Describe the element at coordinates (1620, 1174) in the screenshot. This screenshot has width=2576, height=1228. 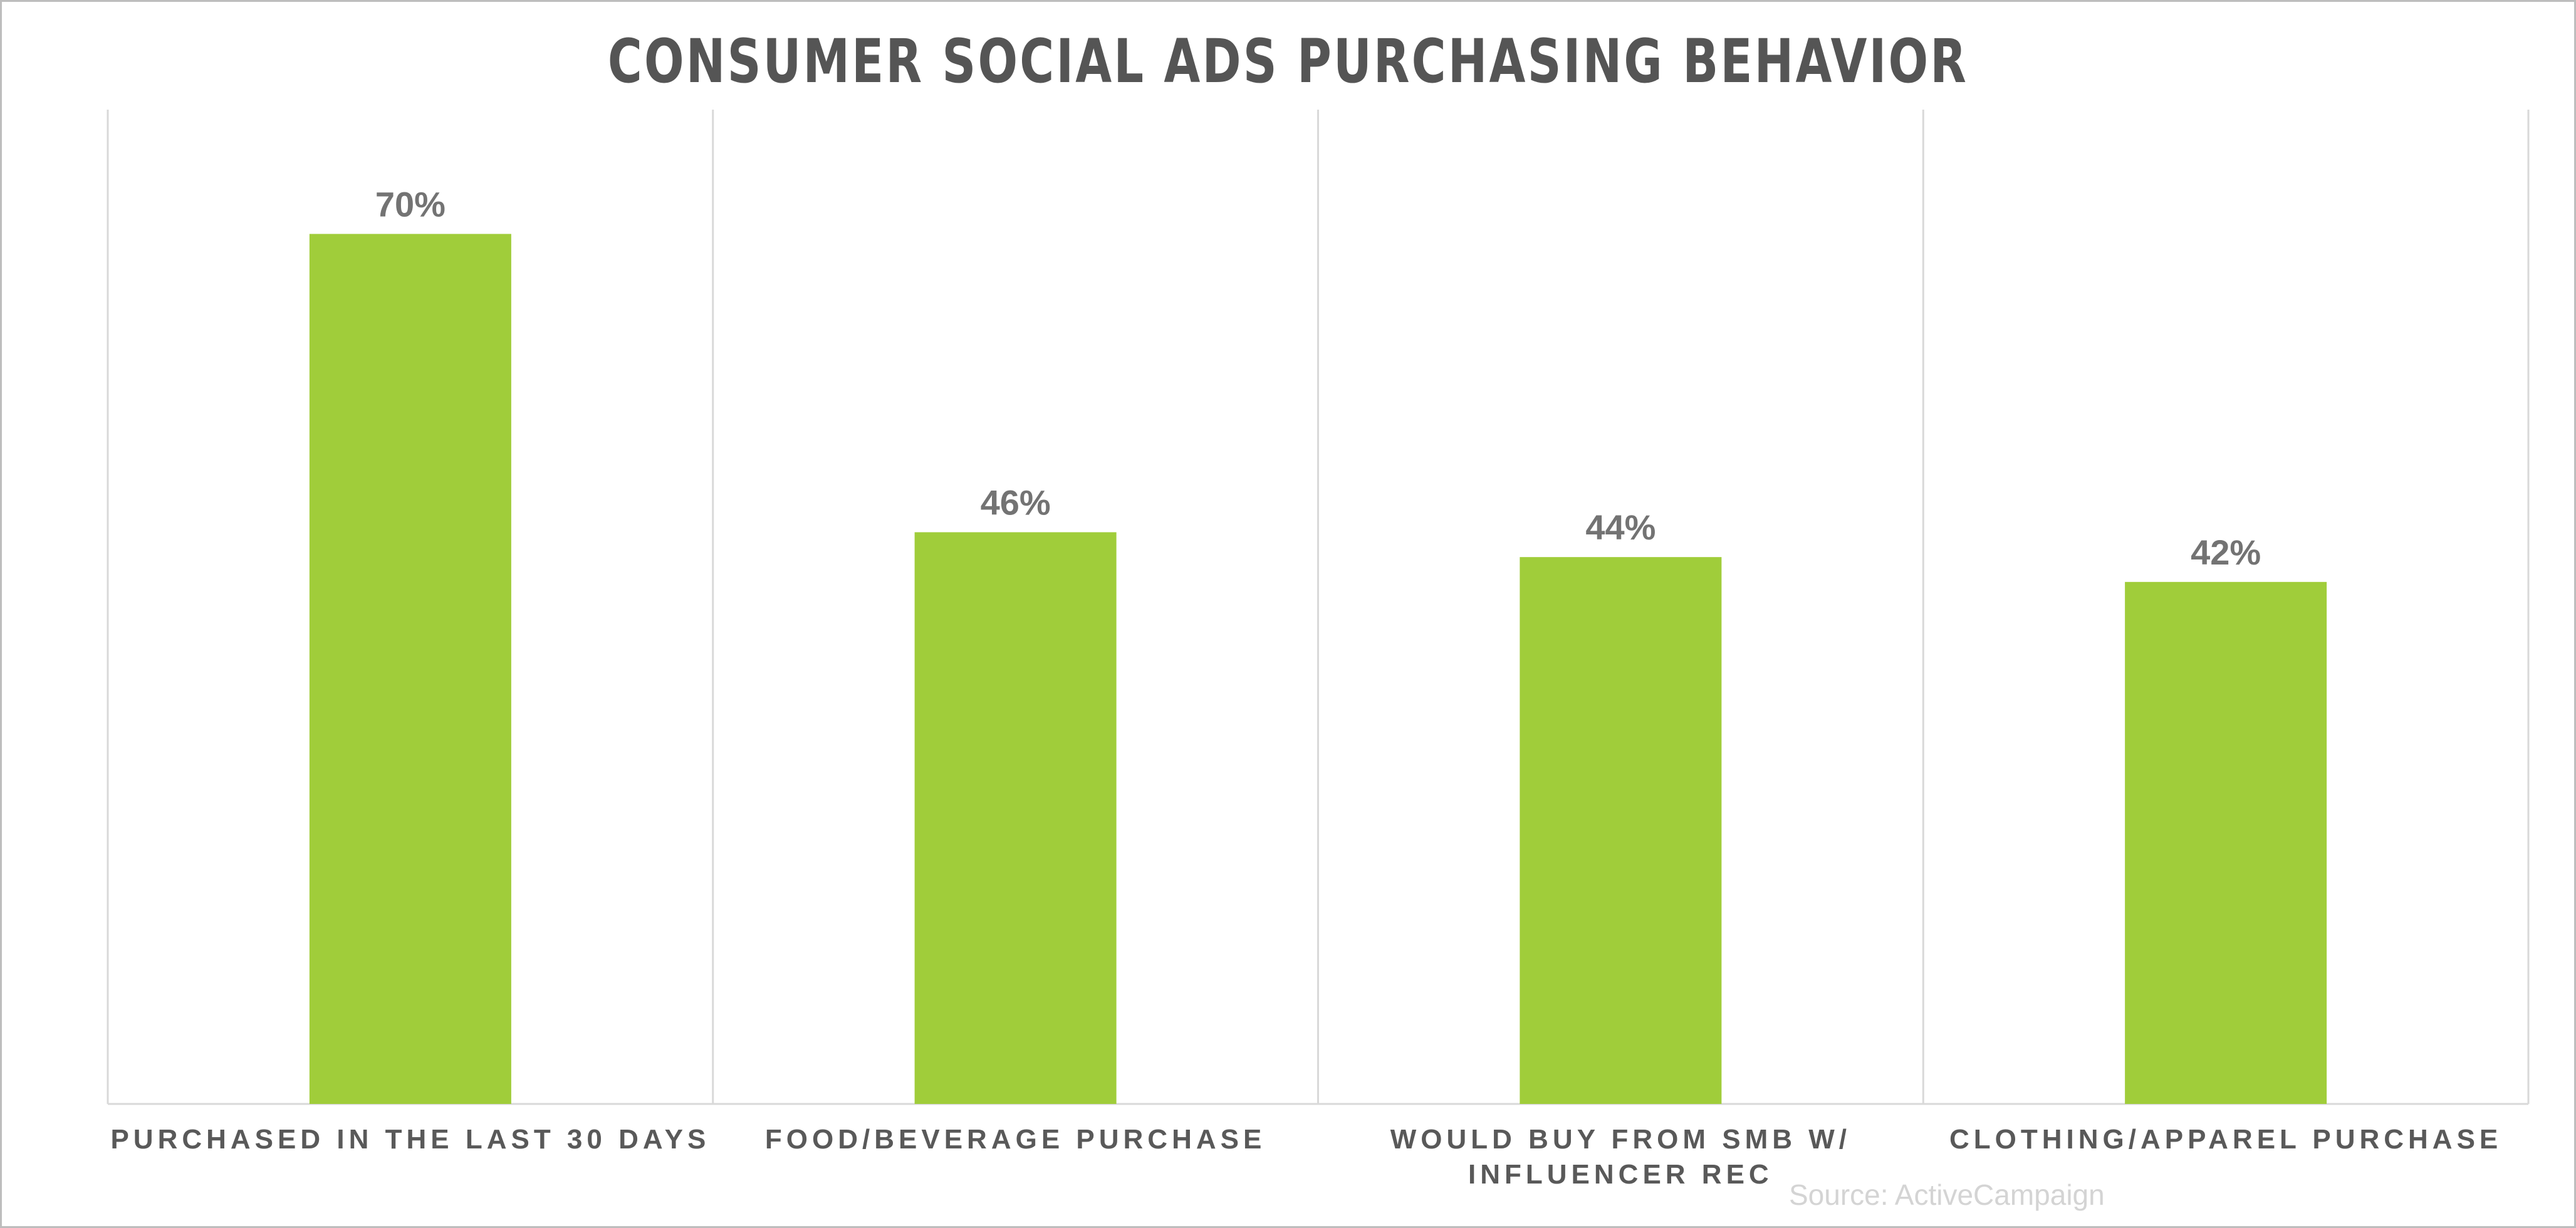
I see `category-label: INFLUENCER REC` at that location.